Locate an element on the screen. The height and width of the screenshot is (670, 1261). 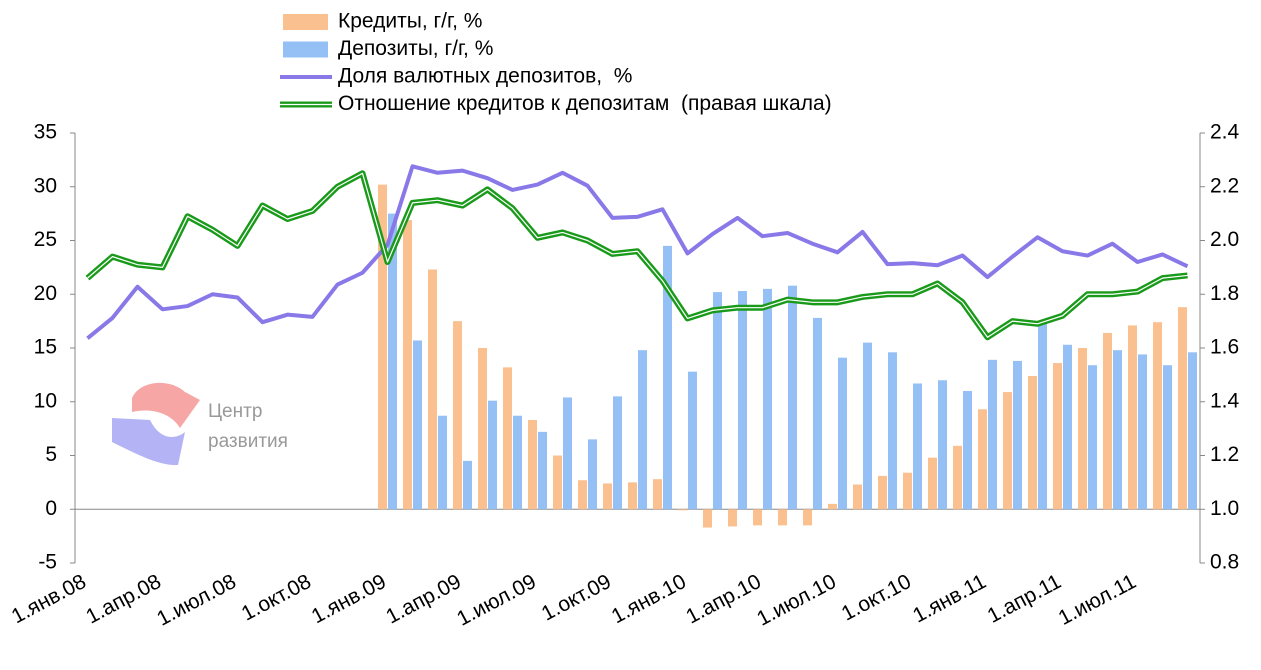
y-tick-label: 30 is located at coordinates (45, 185).